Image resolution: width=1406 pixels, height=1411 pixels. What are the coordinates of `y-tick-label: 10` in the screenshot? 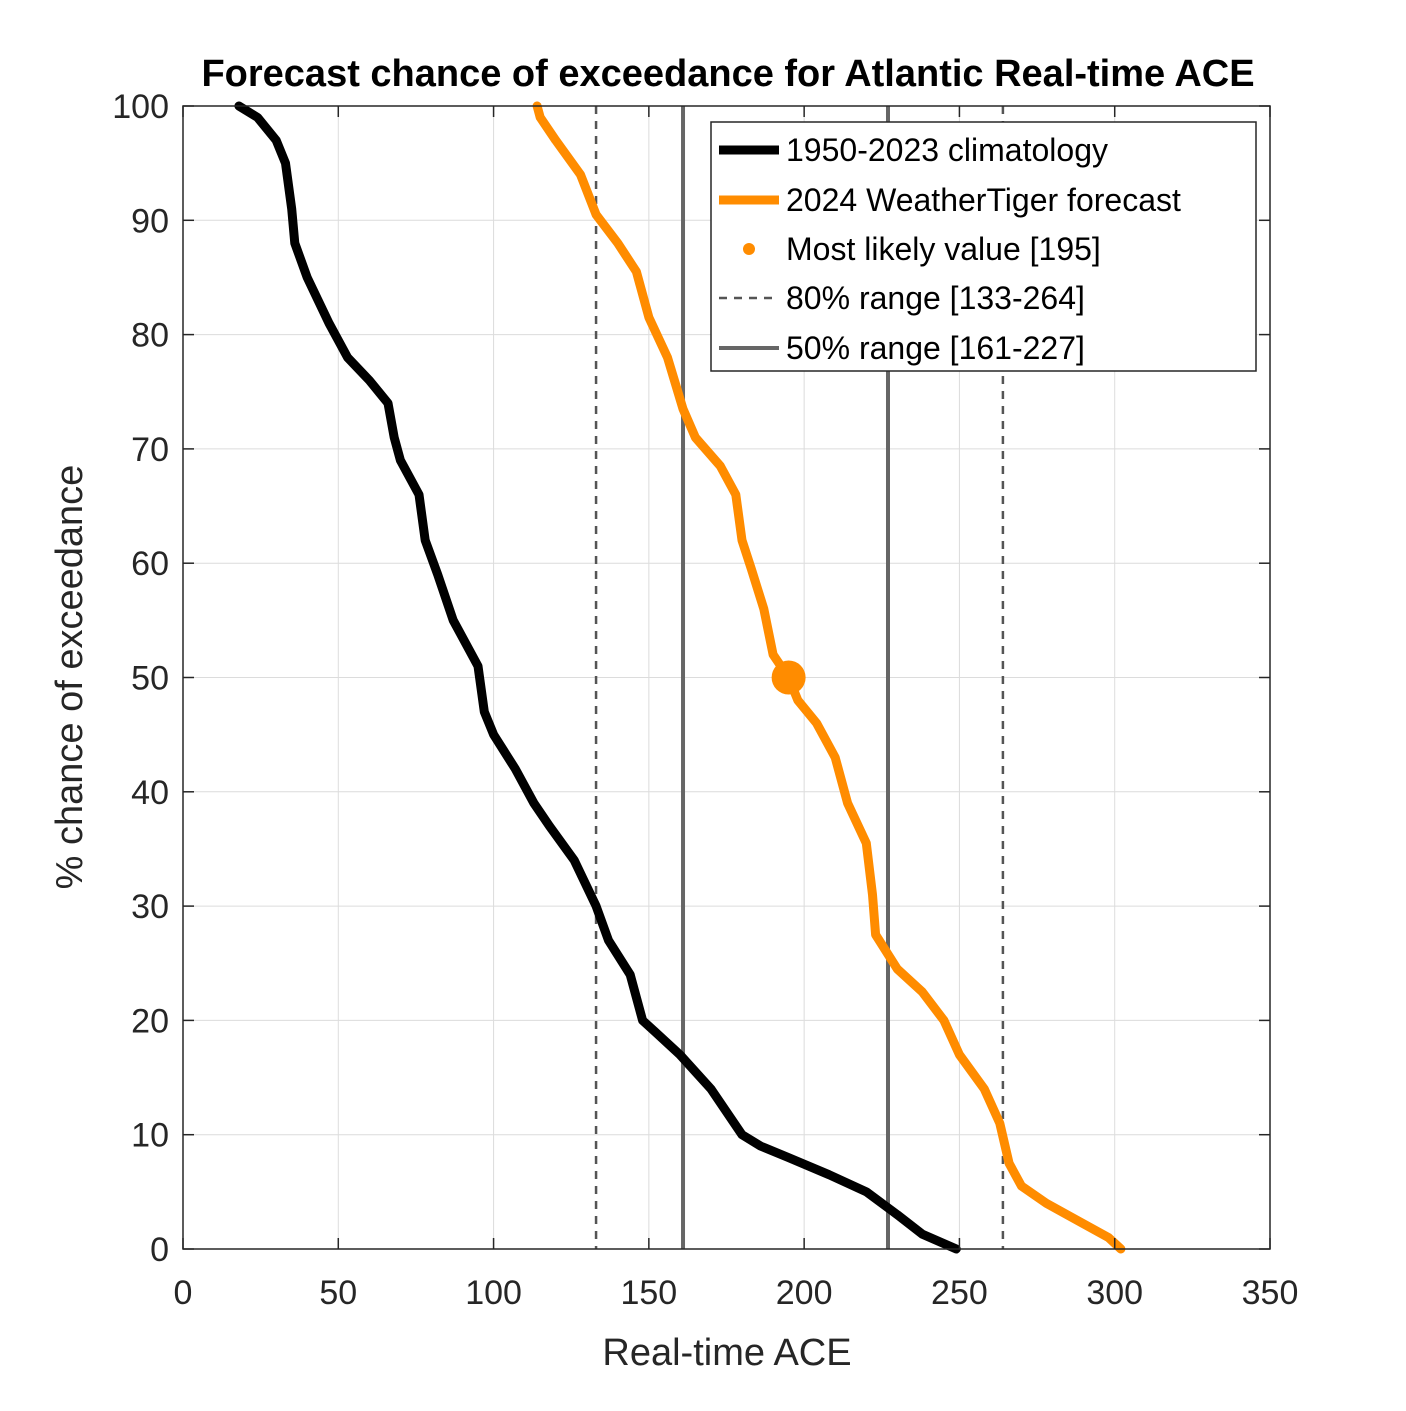 It's located at (150, 1136).